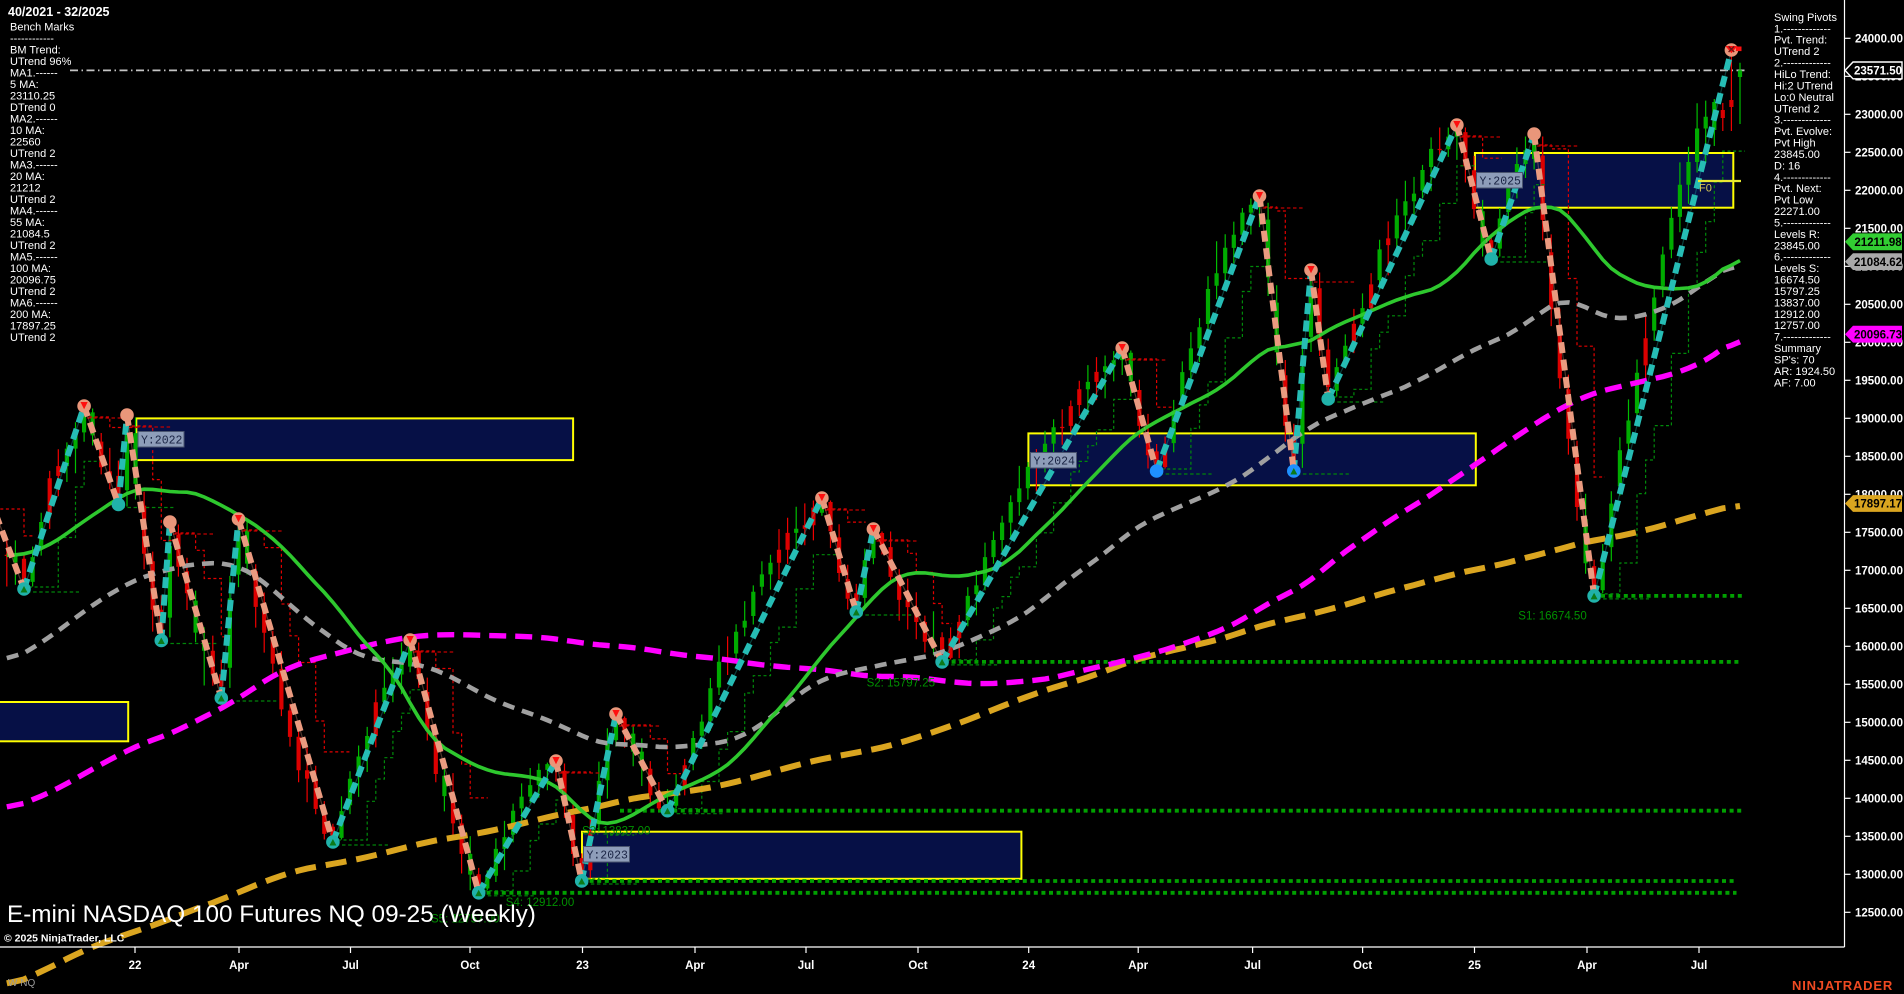 The image size is (1904, 994). I want to click on svg-text: 21212, so click(25, 189).